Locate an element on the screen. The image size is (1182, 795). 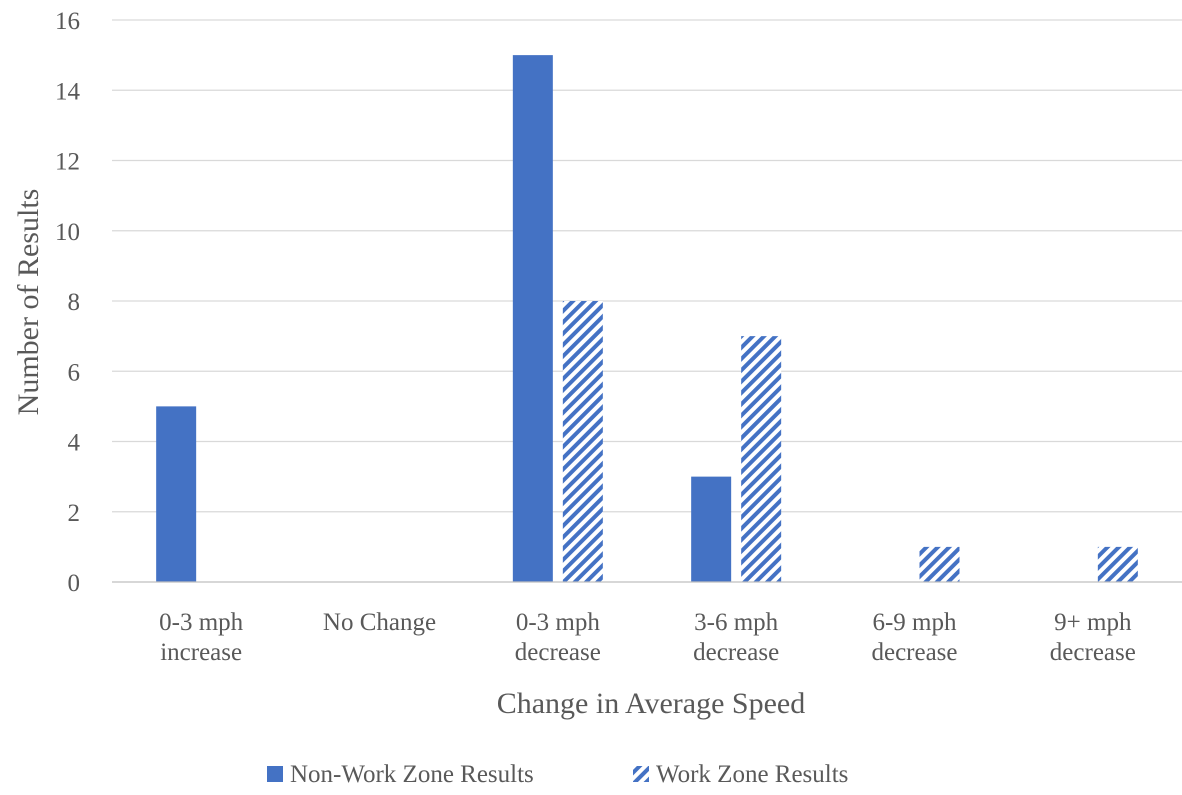
y-tick-label-12: 12 is located at coordinates (67, 162).